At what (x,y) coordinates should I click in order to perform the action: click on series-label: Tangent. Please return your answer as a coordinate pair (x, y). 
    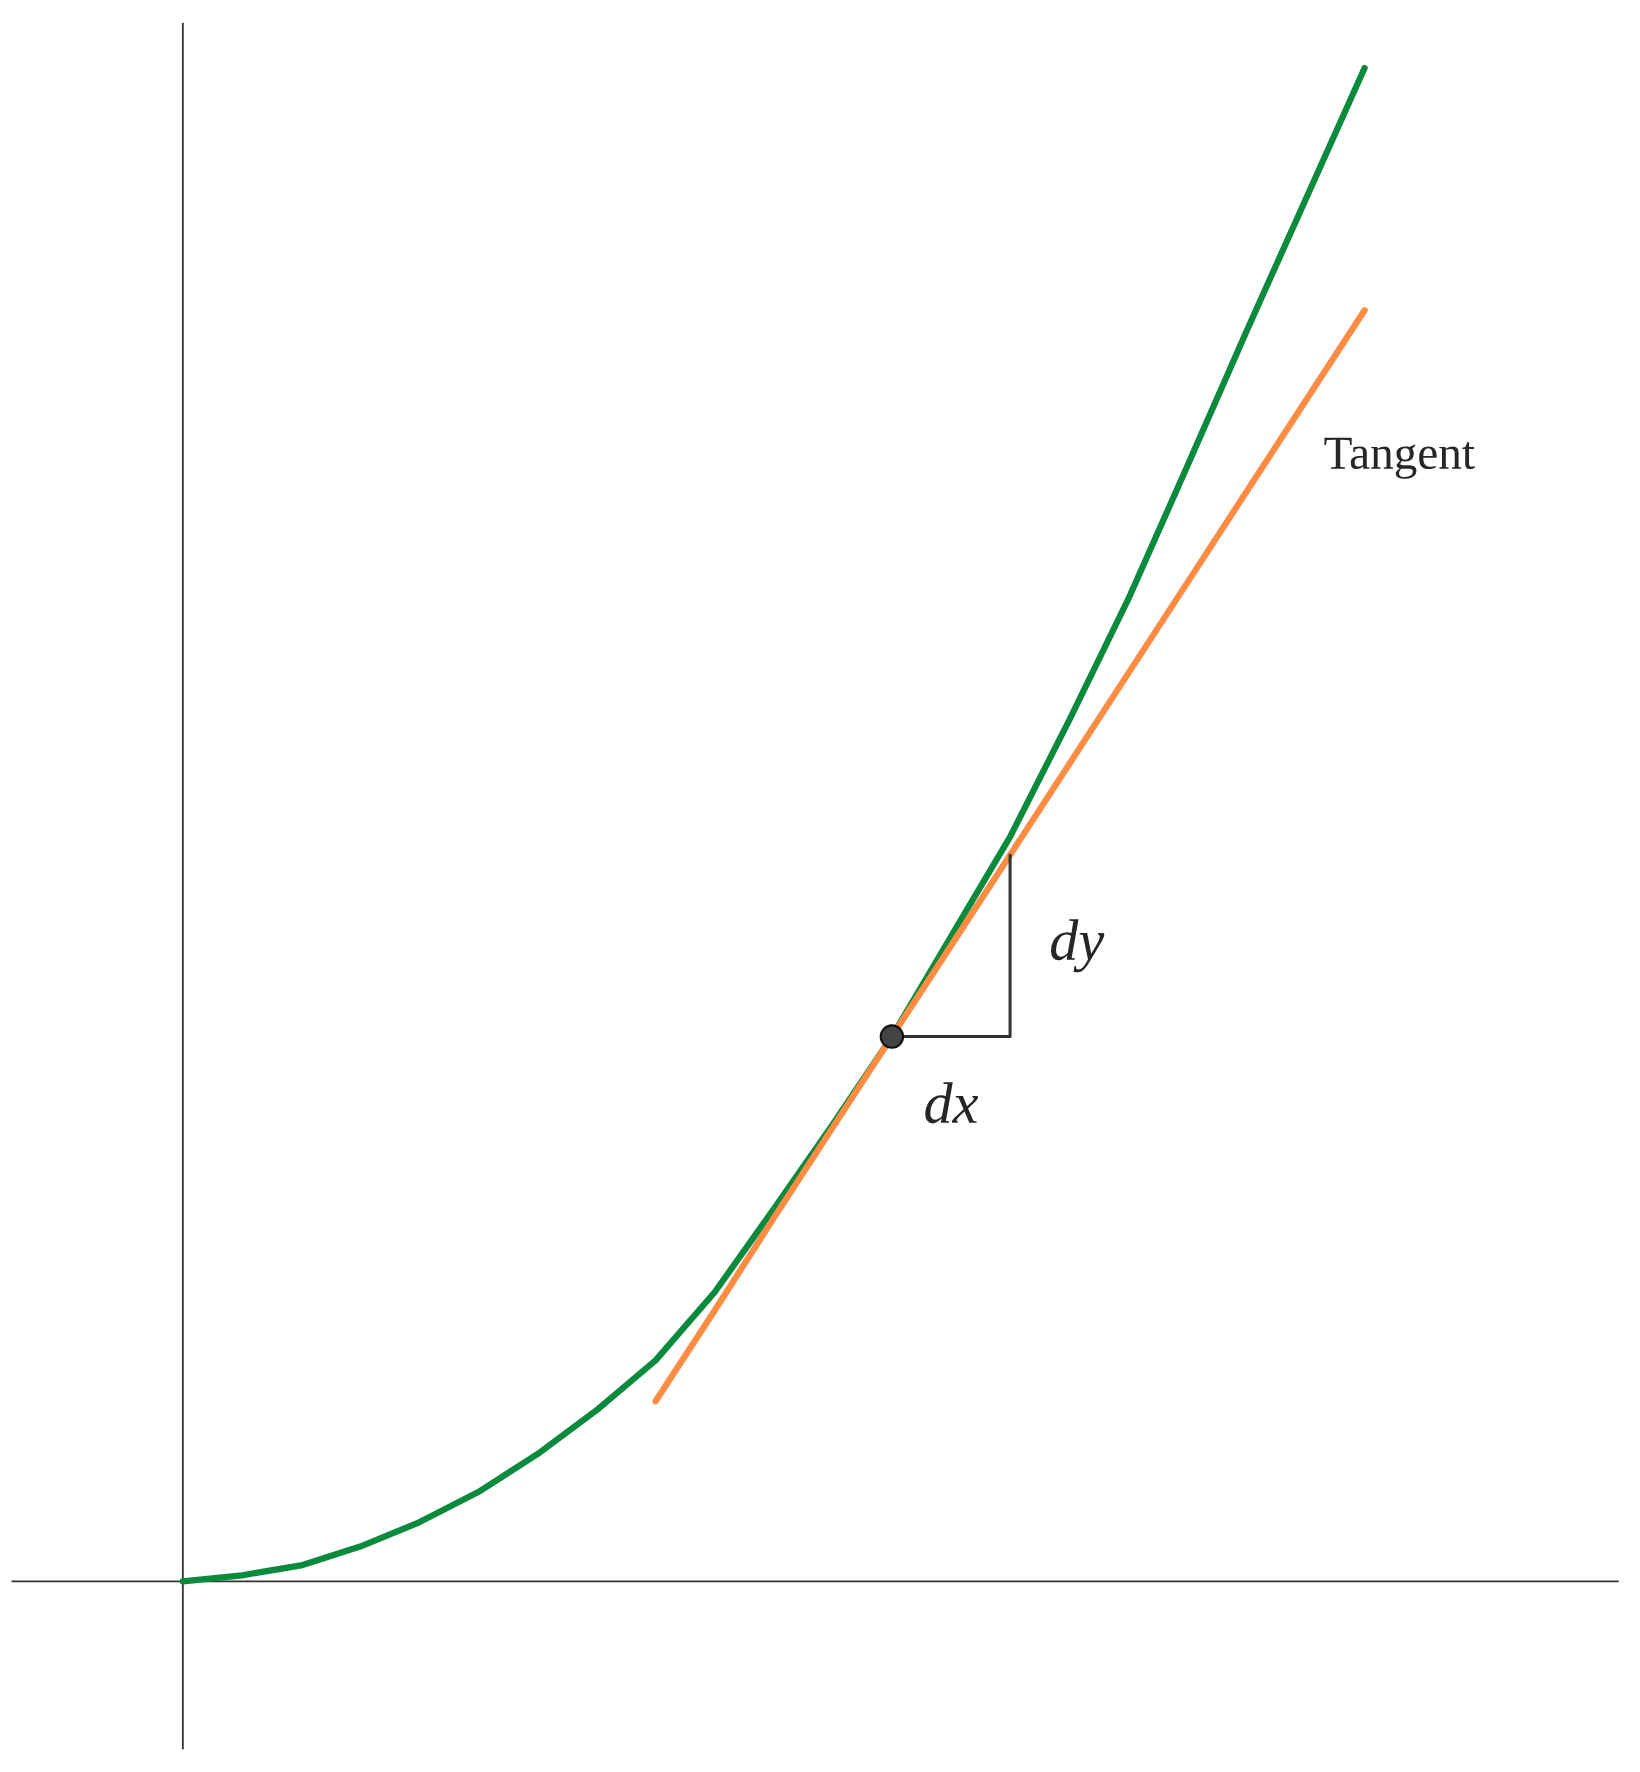
    Looking at the image, I should click on (1399, 458).